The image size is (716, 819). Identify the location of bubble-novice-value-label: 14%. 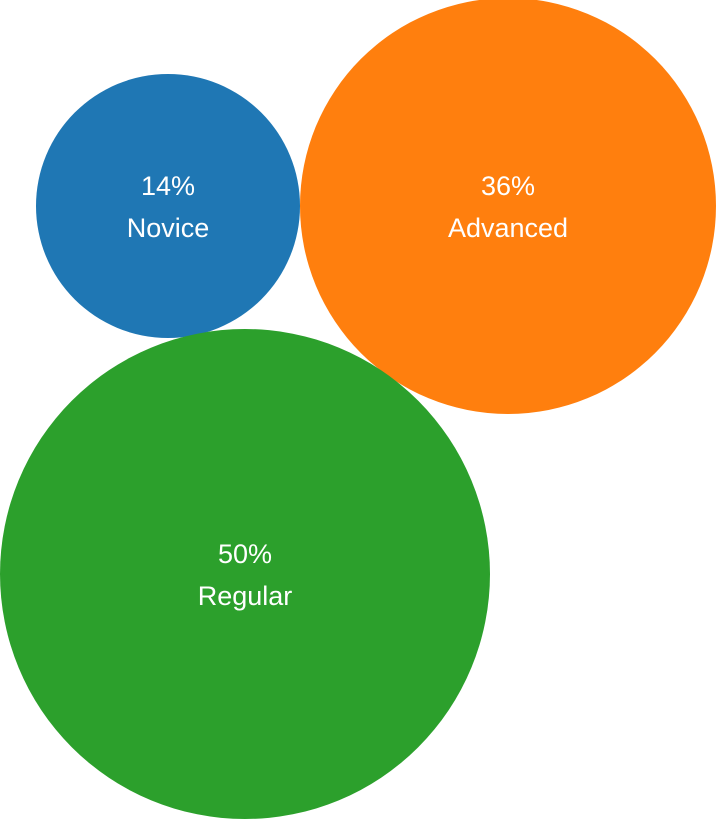
(168, 186).